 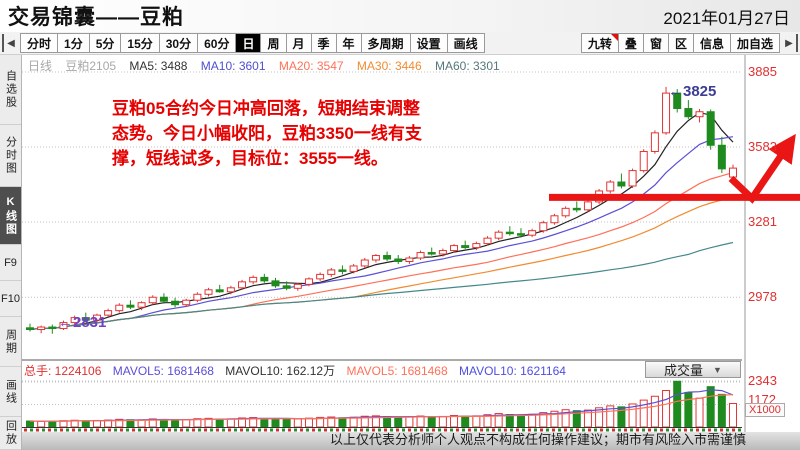 What do you see at coordinates (10, 392) in the screenshot?
I see `sidebar-item-drawline: 画线` at bounding box center [10, 392].